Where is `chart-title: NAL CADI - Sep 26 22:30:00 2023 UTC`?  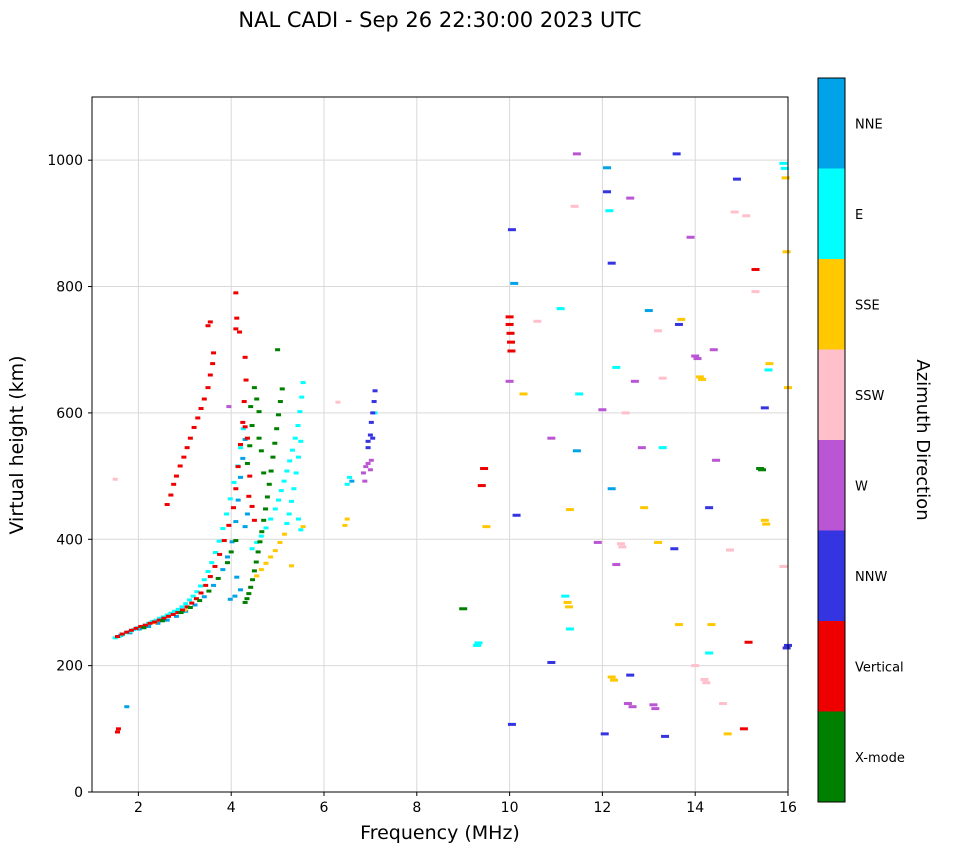 chart-title: NAL CADI - Sep 26 22:30:00 2023 UTC is located at coordinates (440, 20).